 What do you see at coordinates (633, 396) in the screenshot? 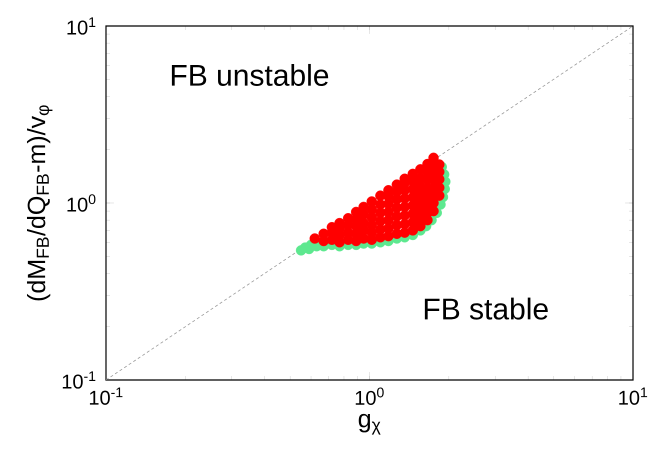
I see `x-tick-label: 10$^{1}$` at bounding box center [633, 396].